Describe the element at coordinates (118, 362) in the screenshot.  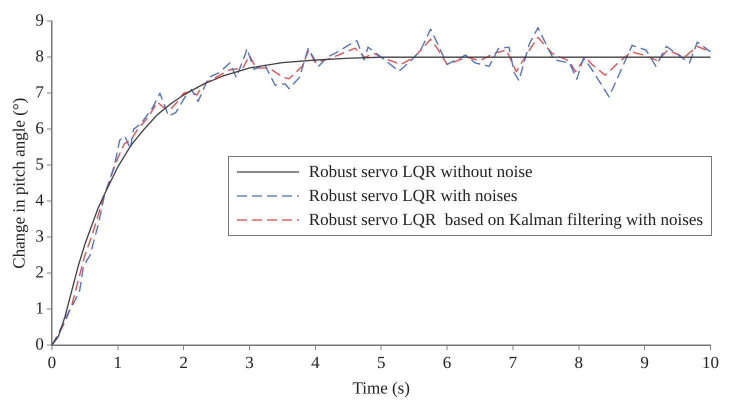
I see `x-tick-label: 1` at that location.